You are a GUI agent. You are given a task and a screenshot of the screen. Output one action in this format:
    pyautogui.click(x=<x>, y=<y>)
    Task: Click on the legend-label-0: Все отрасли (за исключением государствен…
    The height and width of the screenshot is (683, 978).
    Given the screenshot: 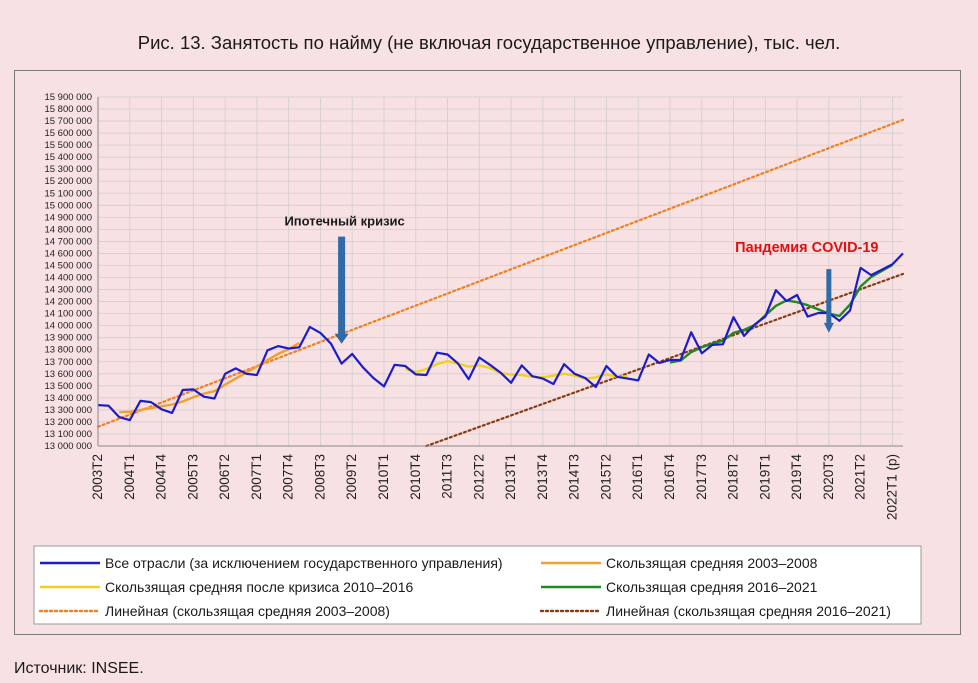 What is the action you would take?
    pyautogui.click(x=304, y=563)
    